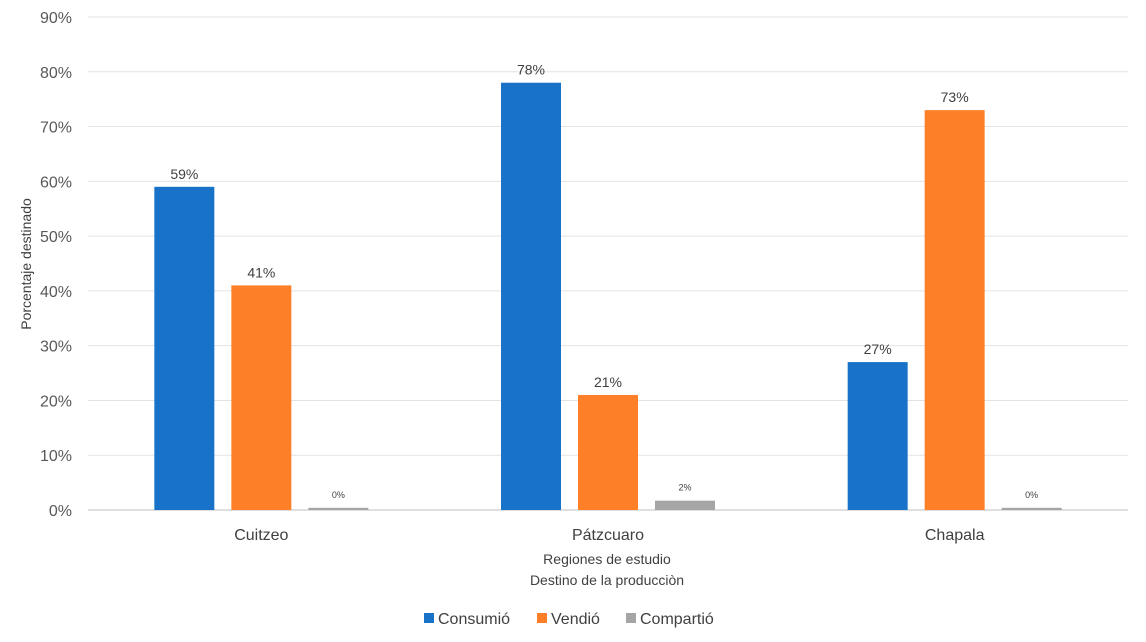 The image size is (1146, 642). What do you see at coordinates (261, 272) in the screenshot?
I see `data-label: 41%` at bounding box center [261, 272].